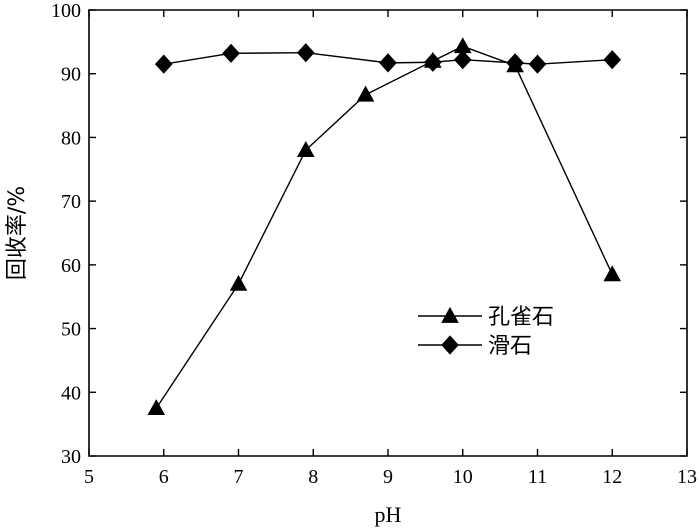  Describe the element at coordinates (66, 11) in the screenshot. I see `y-tick-label: 100` at that location.